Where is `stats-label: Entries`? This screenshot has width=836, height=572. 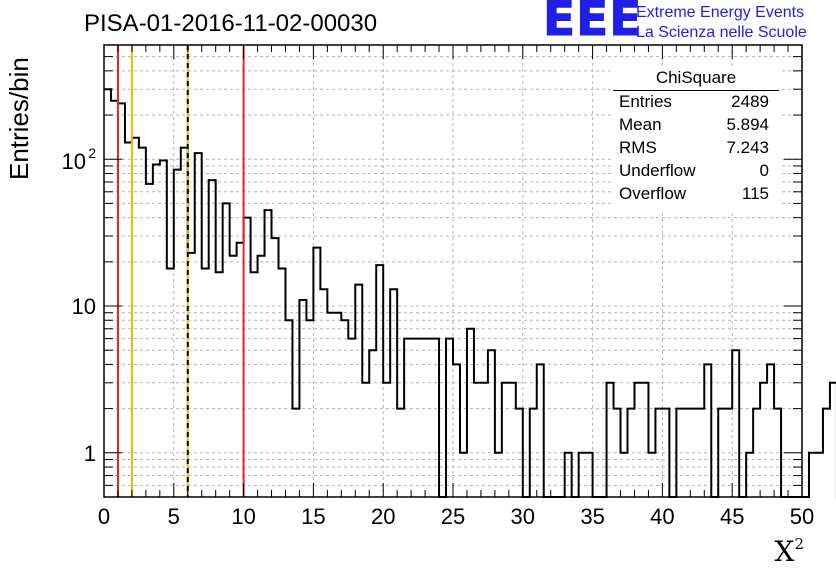
stats-label: Entries is located at coordinates (645, 101).